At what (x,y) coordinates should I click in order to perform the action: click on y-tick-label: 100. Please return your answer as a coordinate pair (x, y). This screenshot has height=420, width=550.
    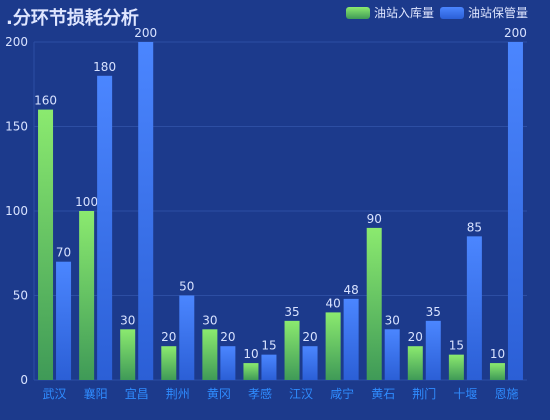
    Looking at the image, I should click on (16, 211).